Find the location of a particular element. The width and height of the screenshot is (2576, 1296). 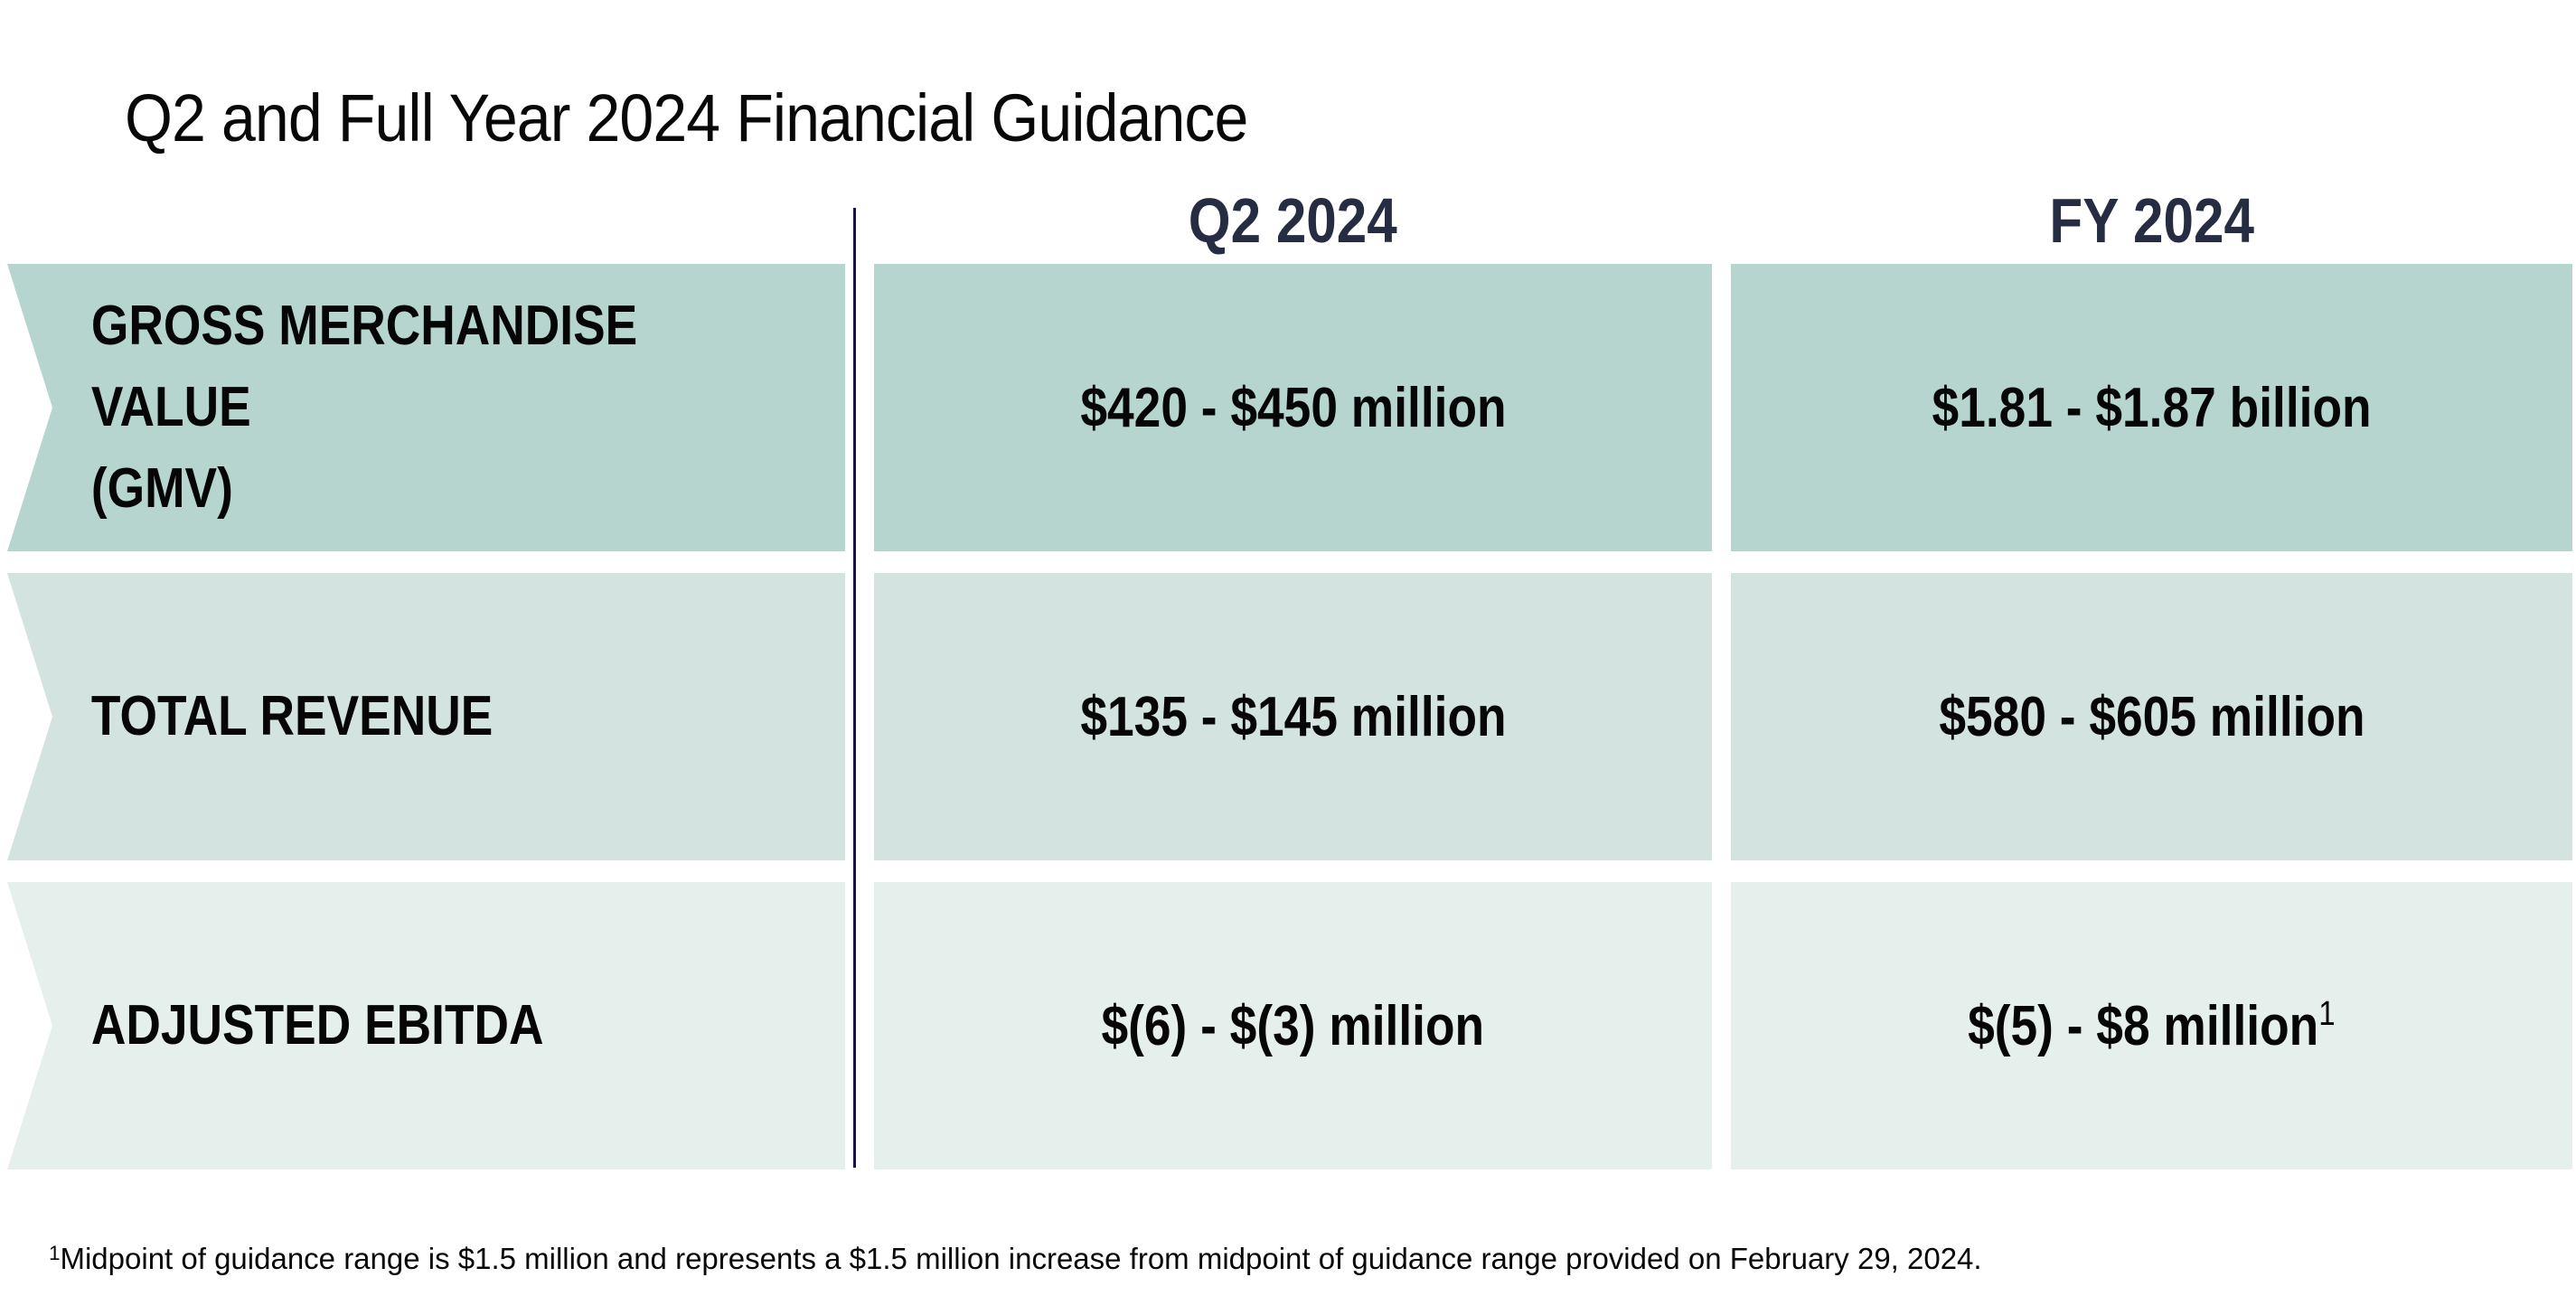

column-header-fy: FY 2024 is located at coordinates (2151, 217).